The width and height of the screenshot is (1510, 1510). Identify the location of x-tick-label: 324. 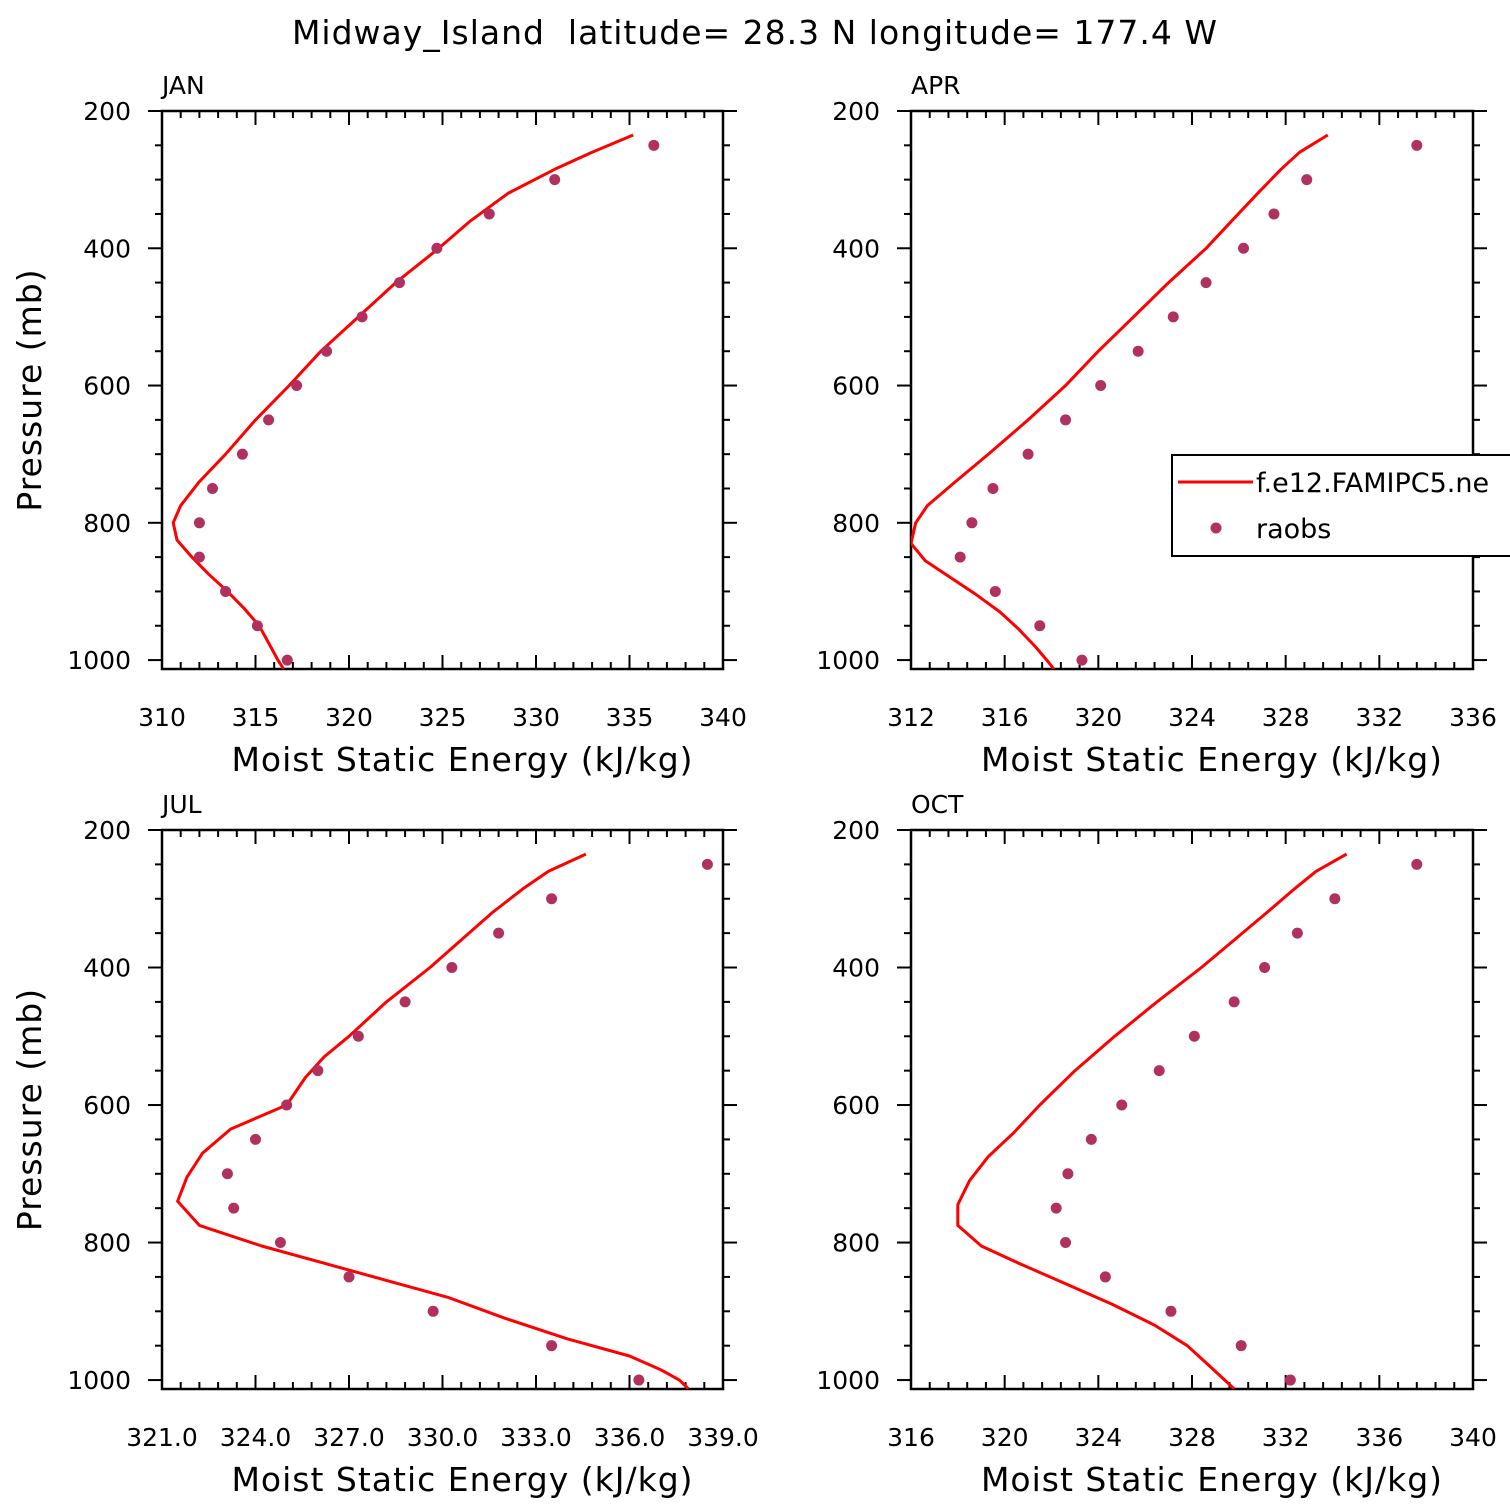
(1192, 717).